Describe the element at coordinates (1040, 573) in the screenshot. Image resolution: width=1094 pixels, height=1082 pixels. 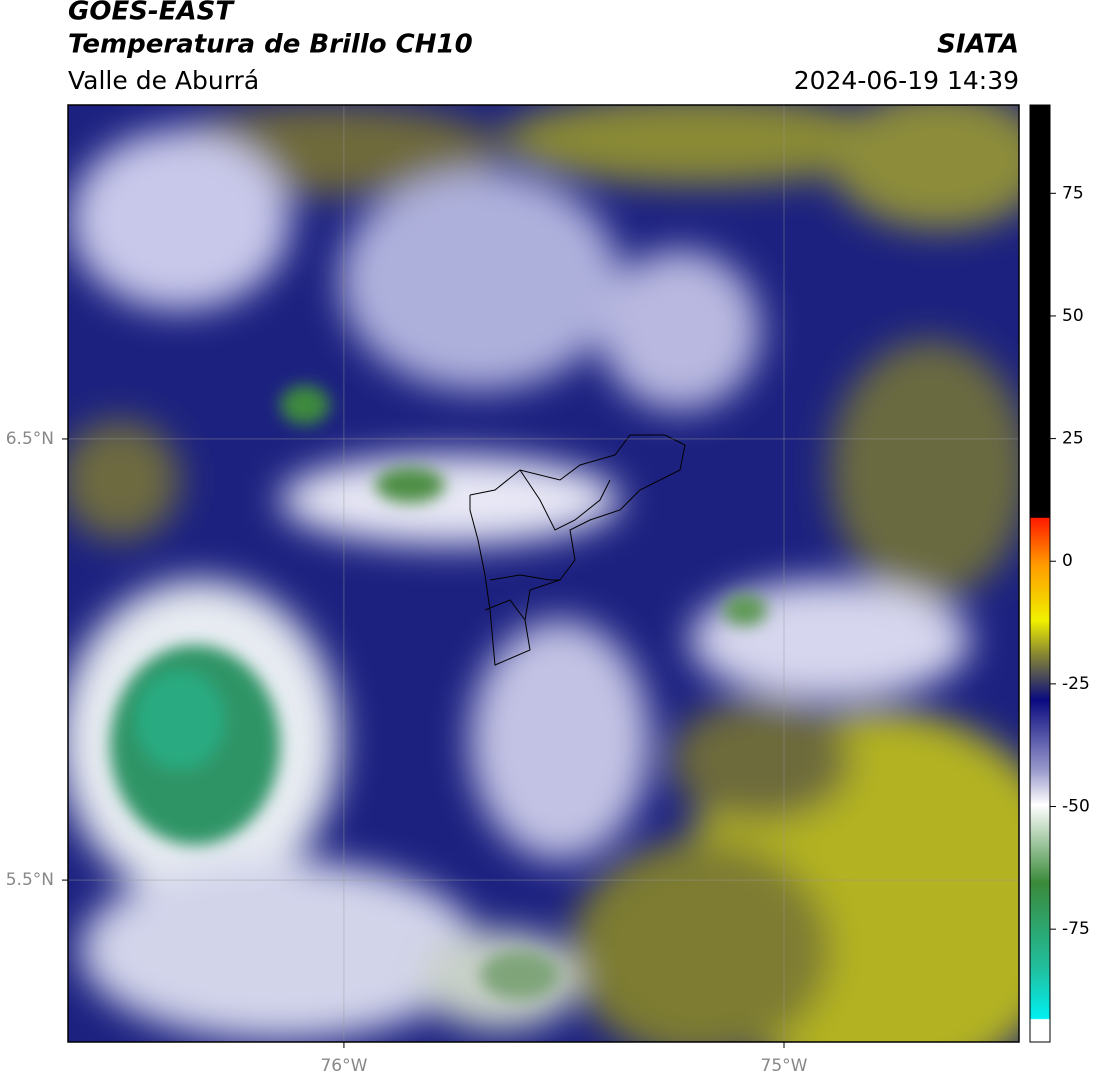
I see `colorbar` at that location.